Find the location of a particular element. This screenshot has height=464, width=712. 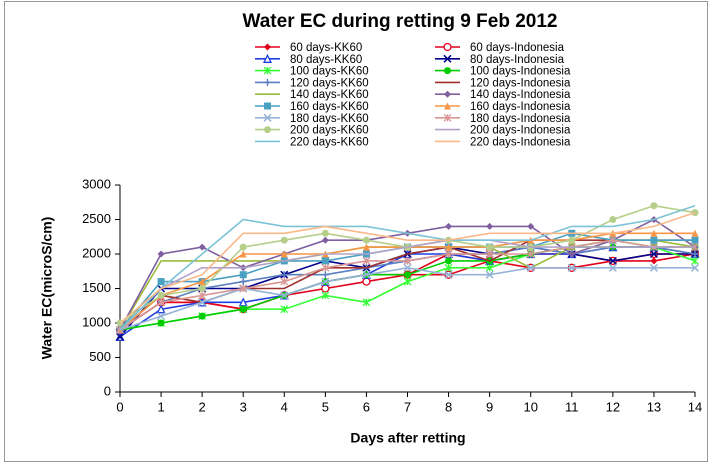

legend-label: 220 days-Indonesia is located at coordinates (520, 142).